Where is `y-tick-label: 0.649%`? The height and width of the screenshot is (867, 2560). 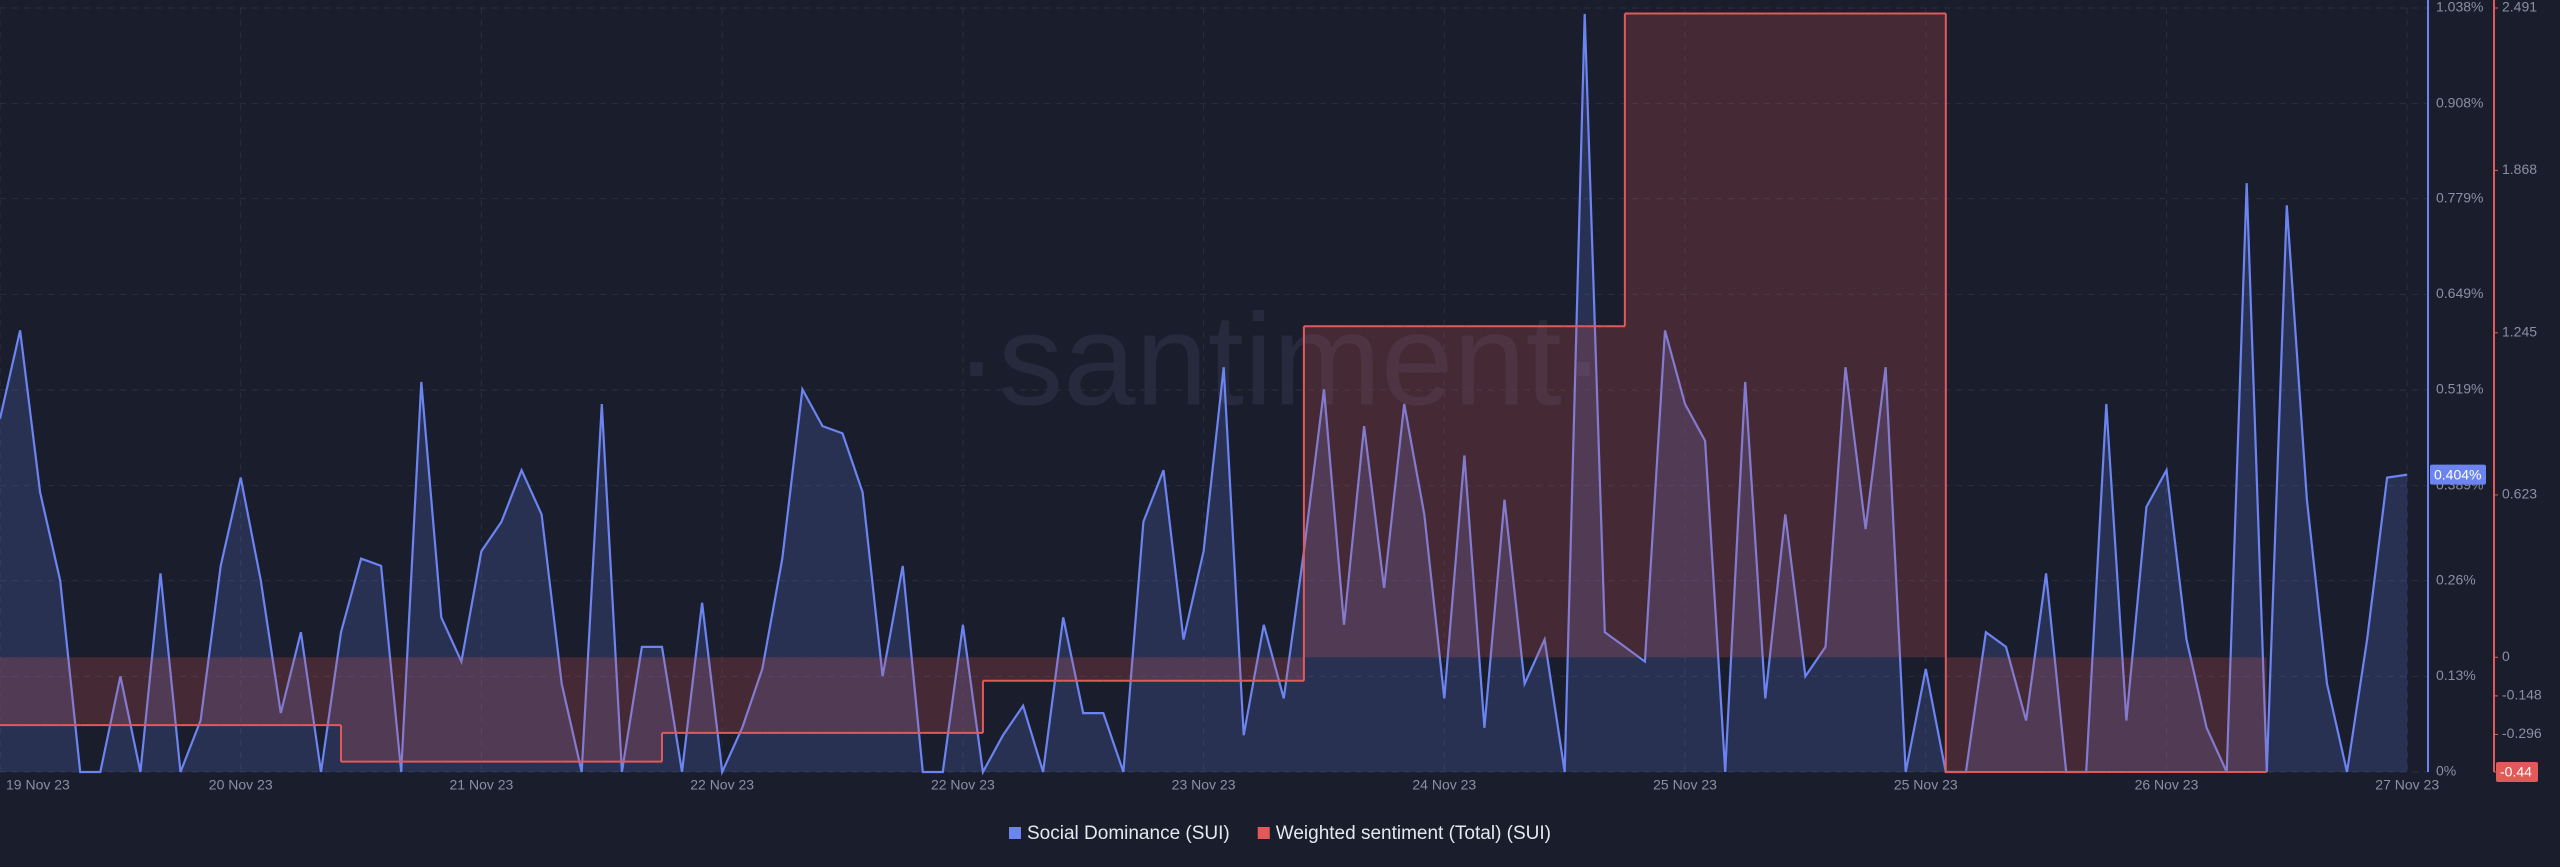 y-tick-label: 0.649% is located at coordinates (2459, 293).